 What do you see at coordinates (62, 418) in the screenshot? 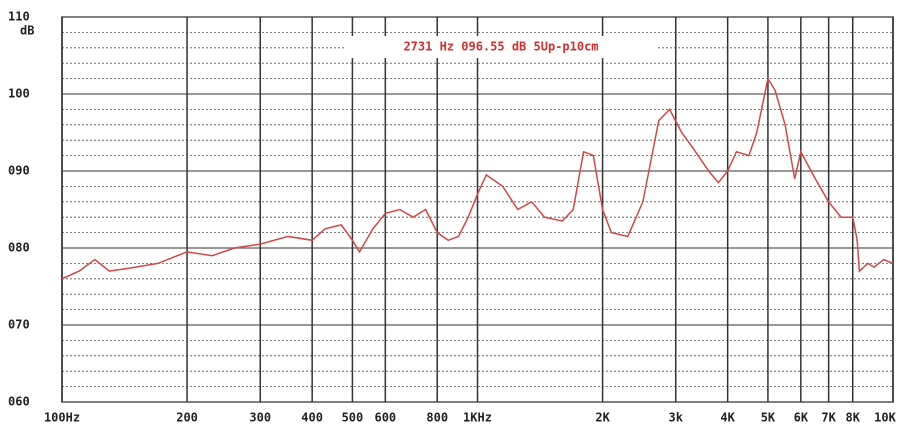
I see `x-tick-label: 100Hz` at bounding box center [62, 418].